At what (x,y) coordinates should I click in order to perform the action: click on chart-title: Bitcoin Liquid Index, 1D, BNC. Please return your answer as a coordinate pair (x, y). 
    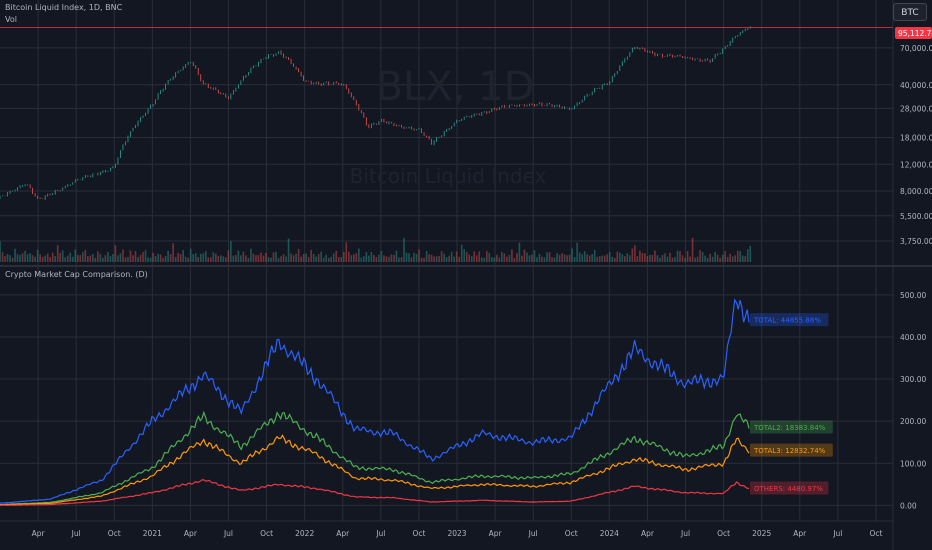
    Looking at the image, I should click on (64, 7).